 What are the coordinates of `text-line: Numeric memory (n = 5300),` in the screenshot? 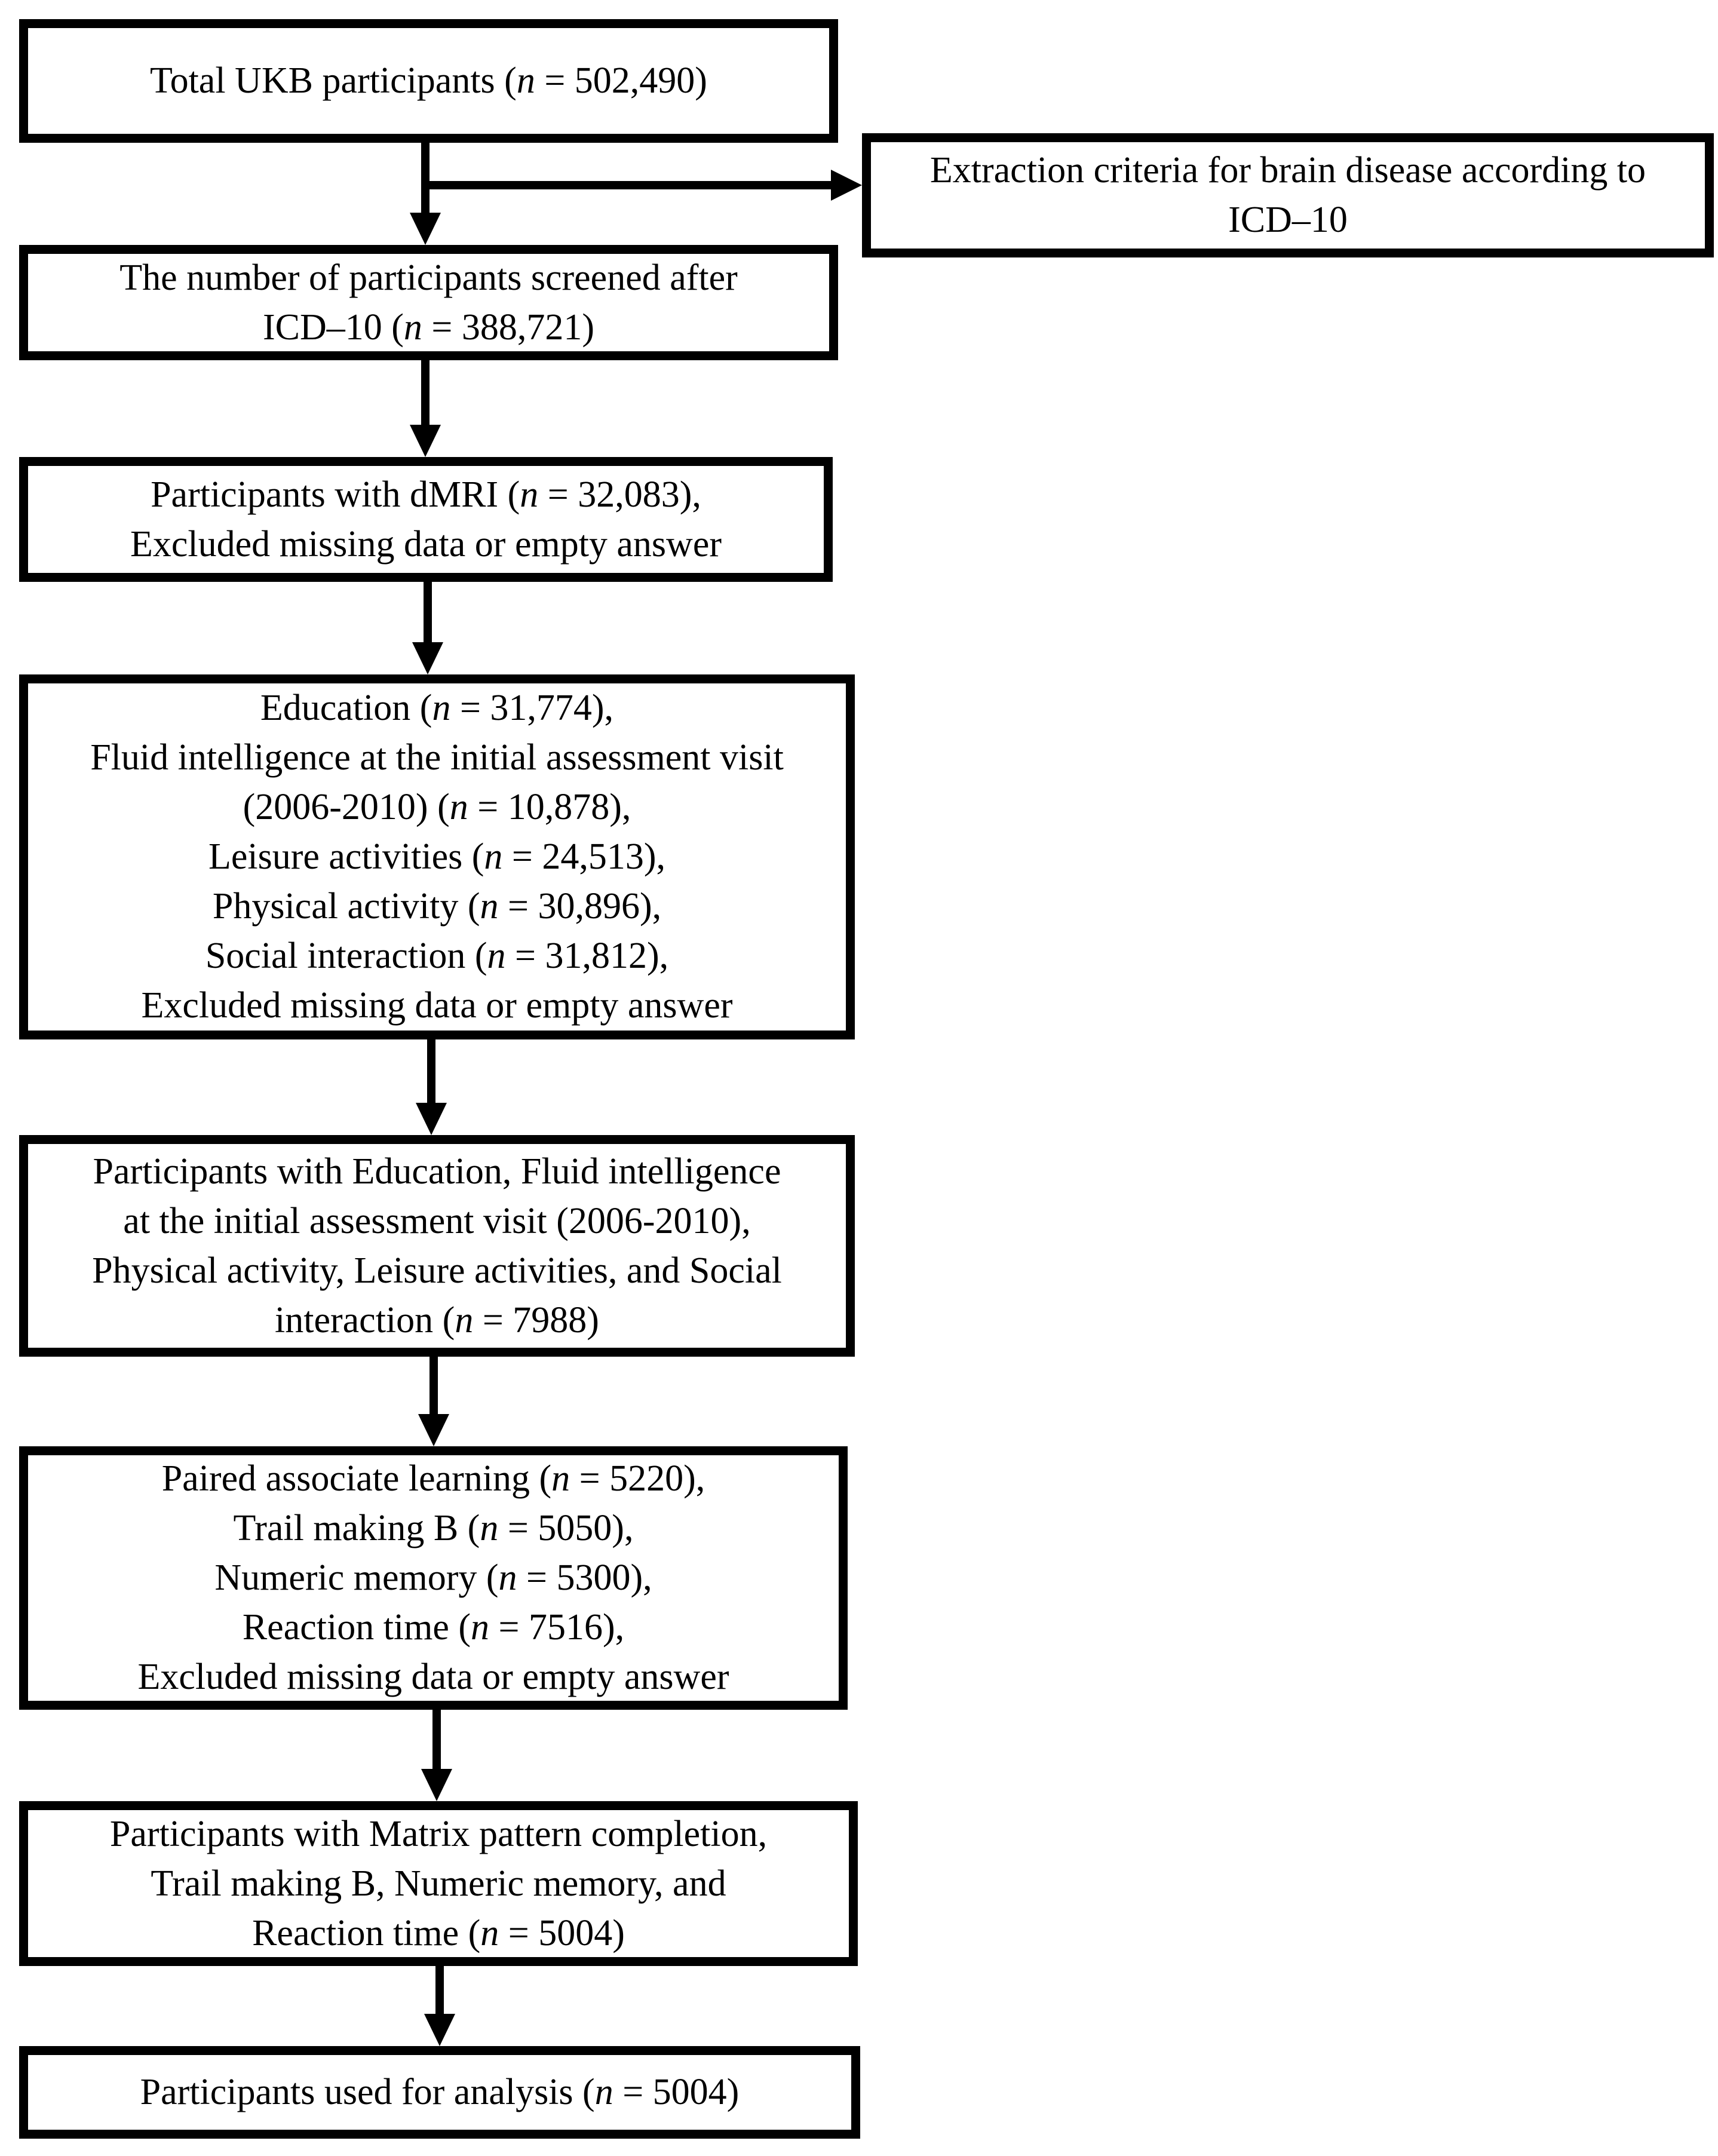 It's located at (433, 1577).